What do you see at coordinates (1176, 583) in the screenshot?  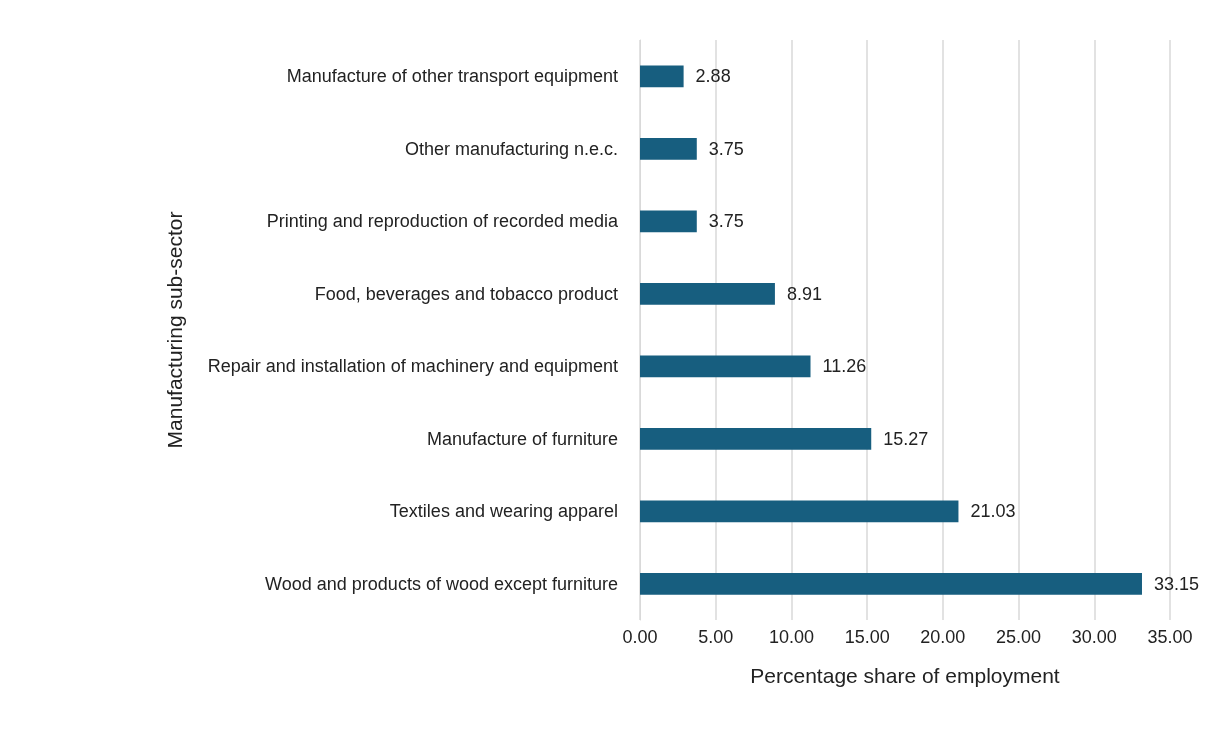 I see `data-label: 33.15` at bounding box center [1176, 583].